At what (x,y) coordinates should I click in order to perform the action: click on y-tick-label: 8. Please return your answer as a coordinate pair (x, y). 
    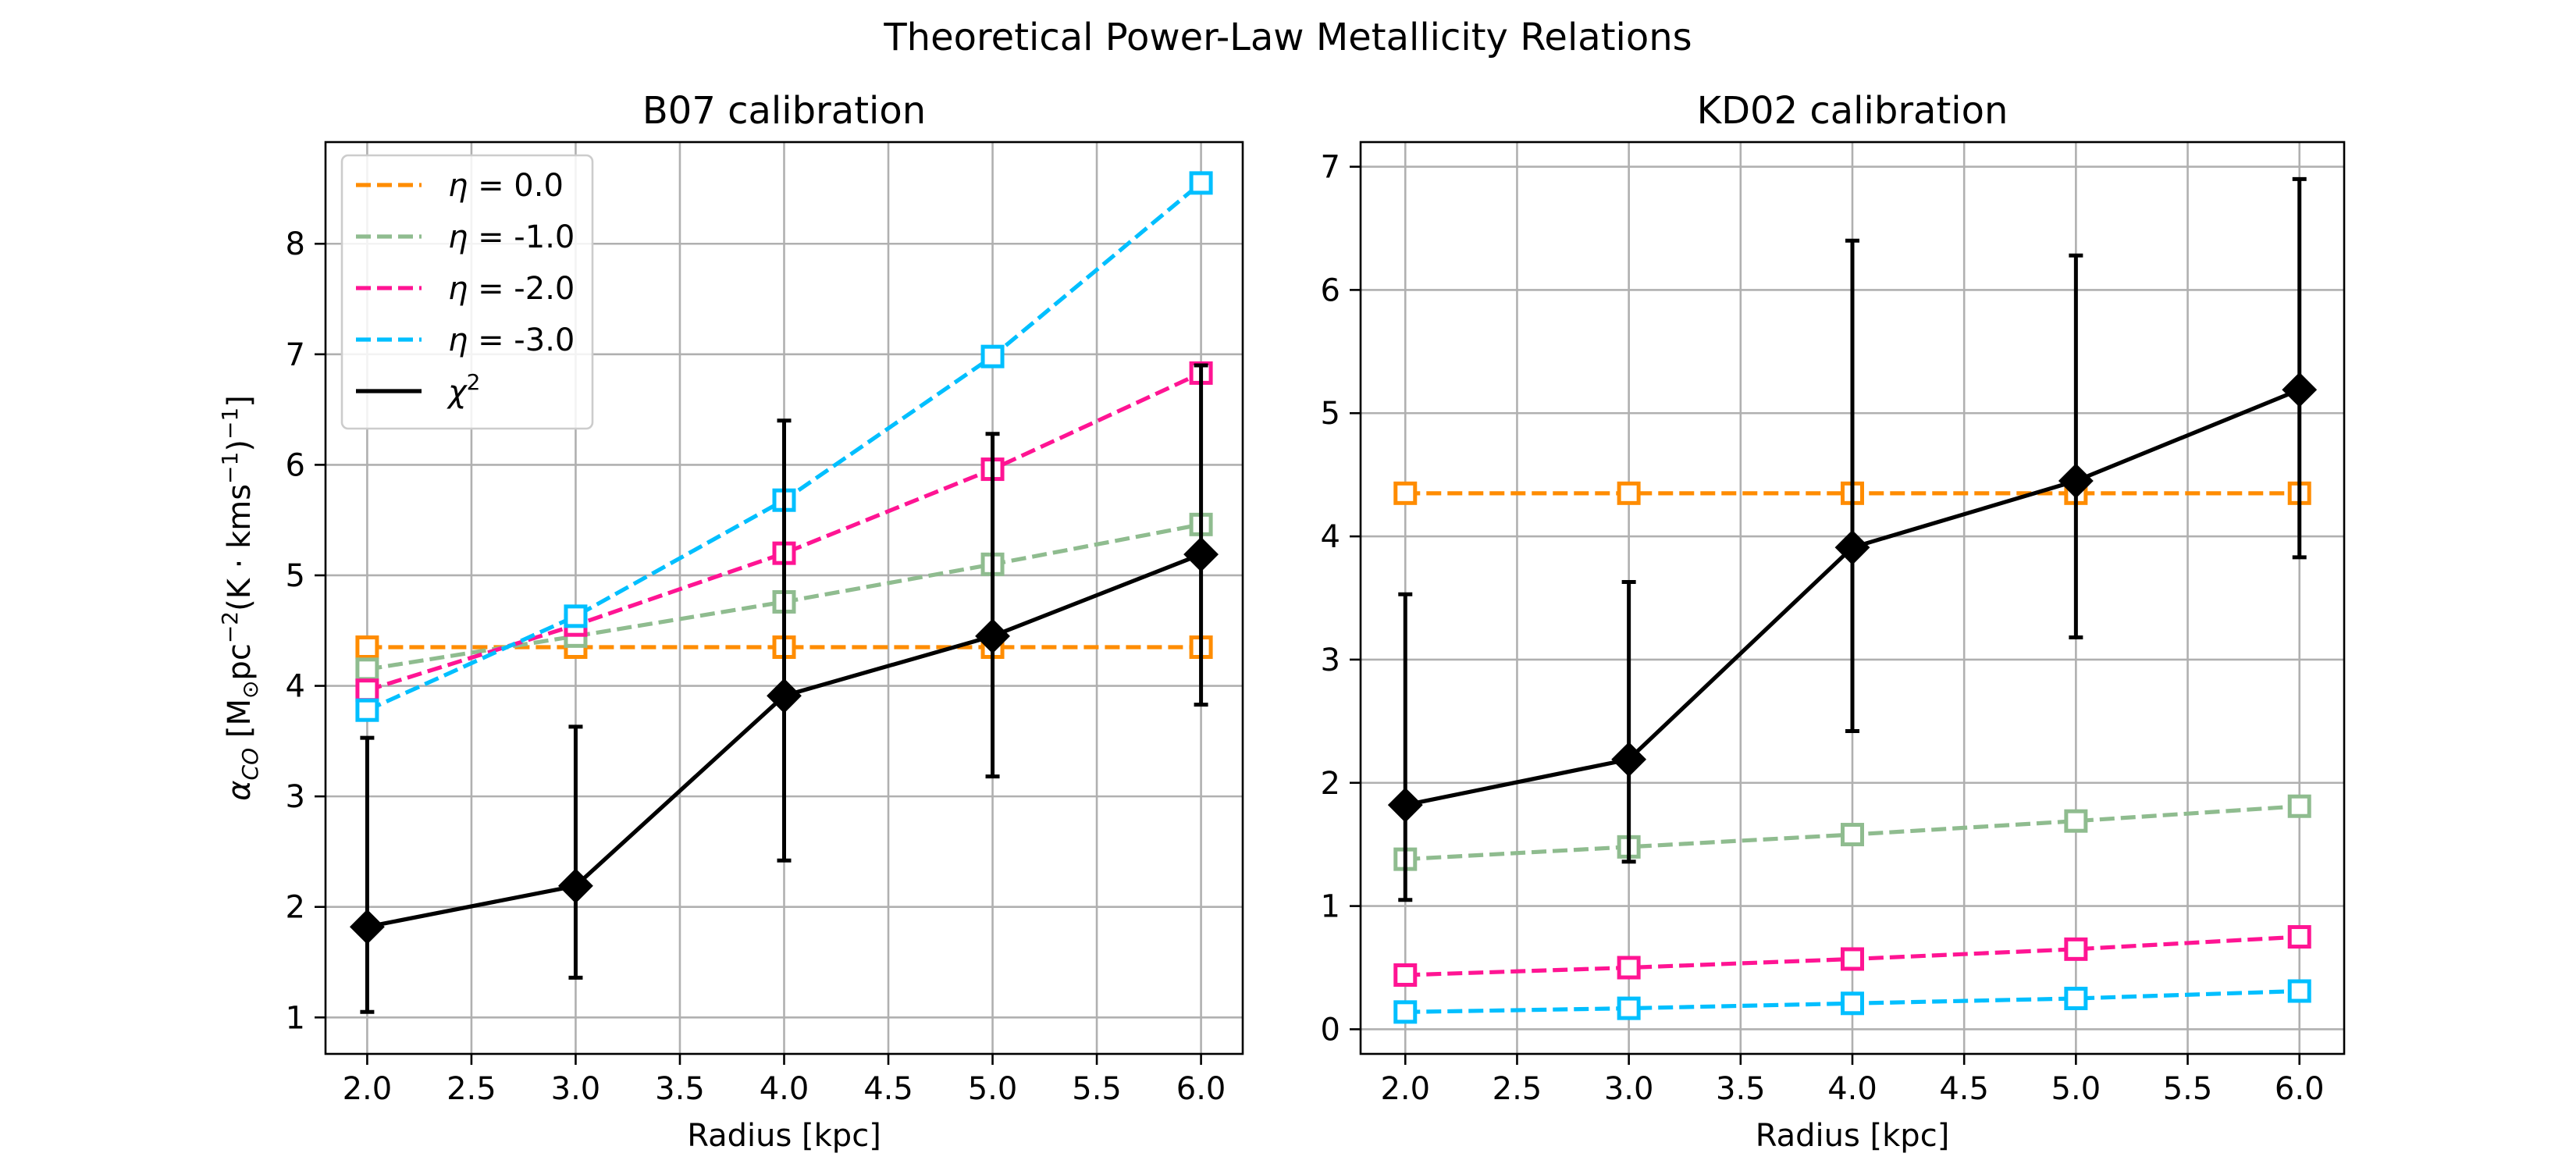
    Looking at the image, I should click on (295, 244).